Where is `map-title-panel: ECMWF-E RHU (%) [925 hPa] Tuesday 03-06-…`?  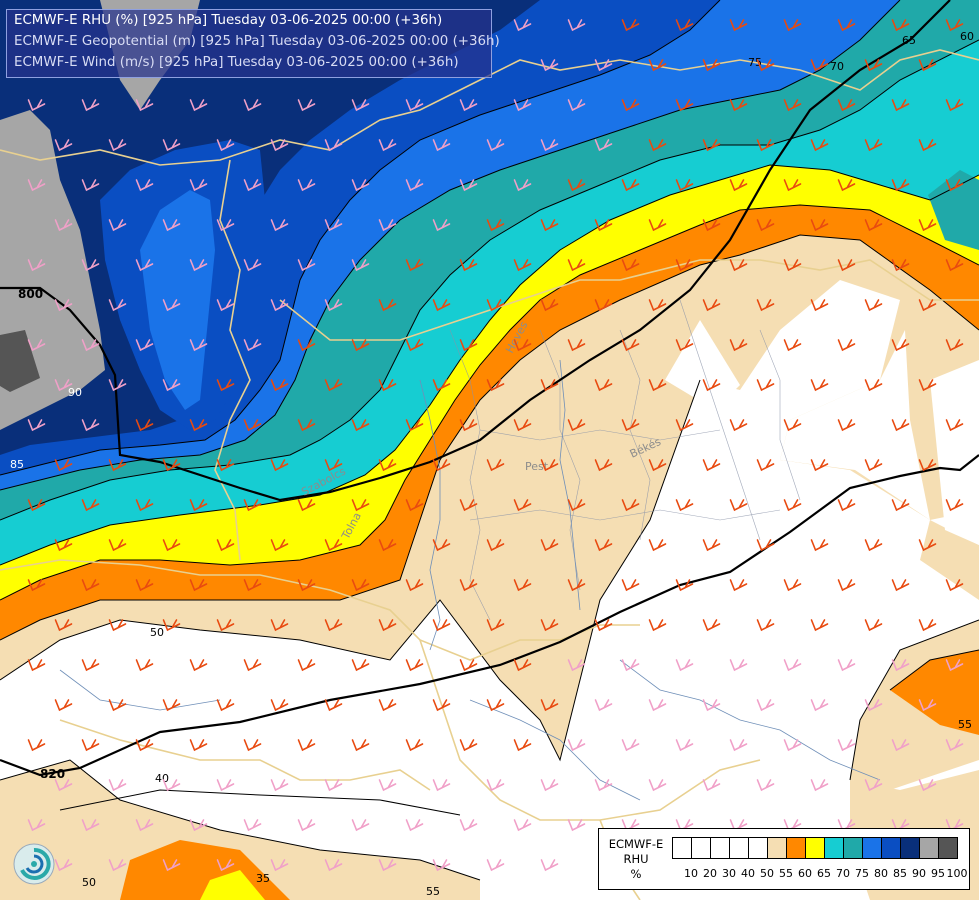 map-title-panel: ECMWF-E RHU (%) [925 hPa] Tuesday 03-06-… is located at coordinates (253, 43).